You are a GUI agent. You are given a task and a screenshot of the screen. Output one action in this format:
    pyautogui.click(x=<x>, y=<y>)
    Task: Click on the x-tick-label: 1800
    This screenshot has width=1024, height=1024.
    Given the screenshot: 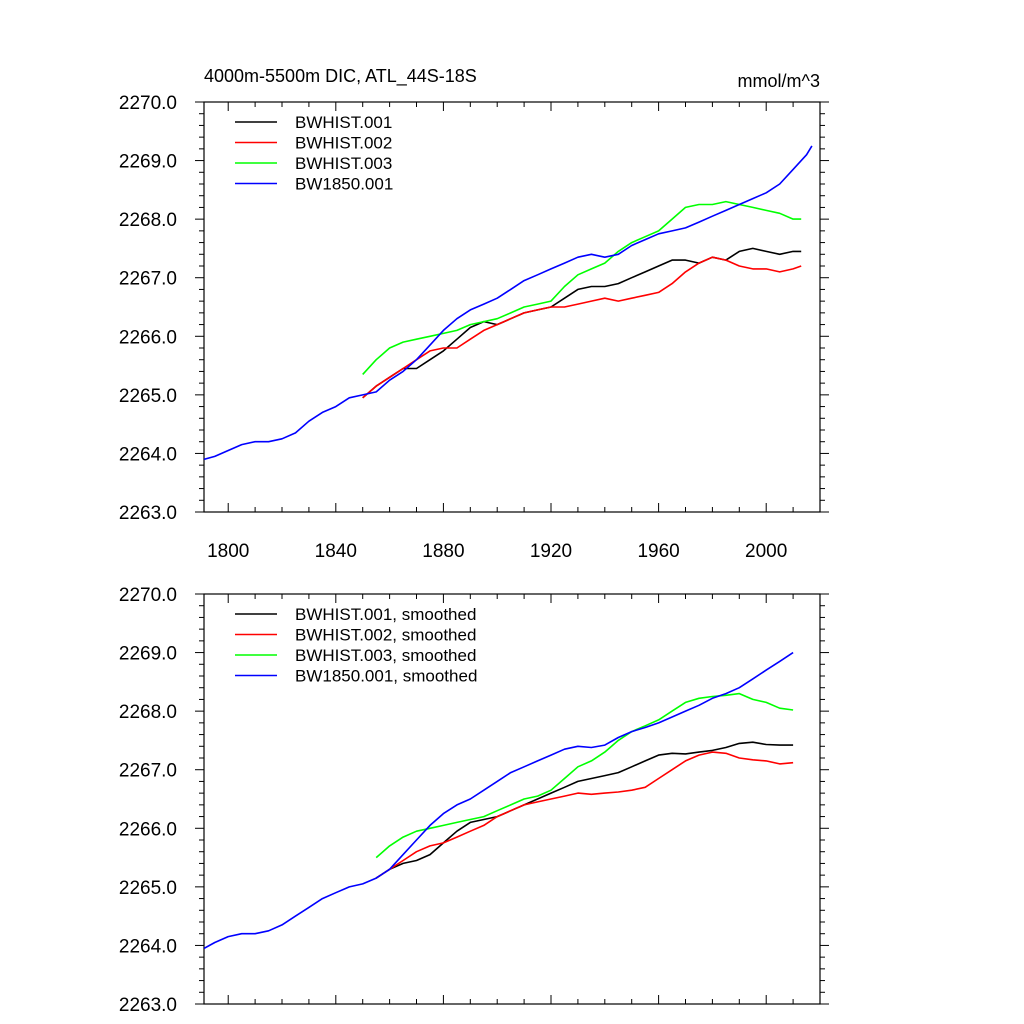 What is the action you would take?
    pyautogui.click(x=228, y=551)
    